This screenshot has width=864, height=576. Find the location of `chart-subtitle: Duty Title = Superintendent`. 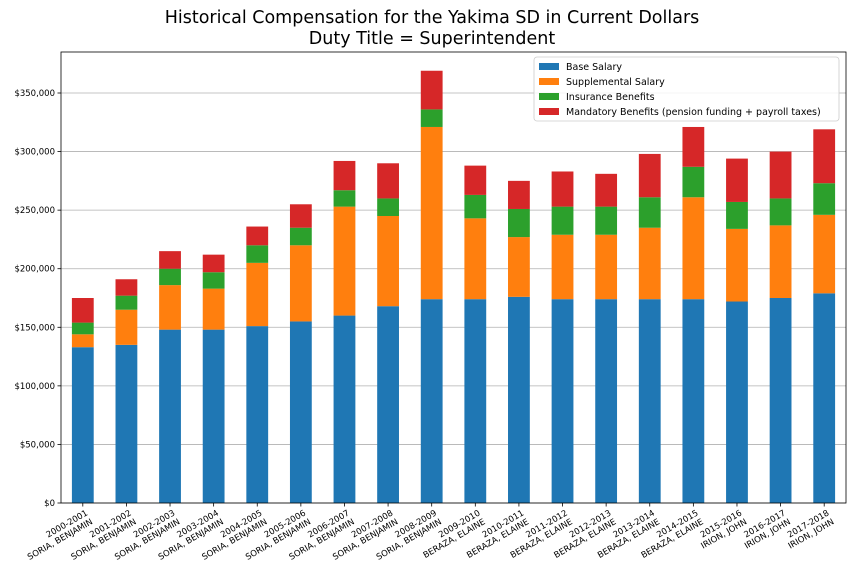

chart-subtitle: Duty Title = Superintendent is located at coordinates (432, 39).